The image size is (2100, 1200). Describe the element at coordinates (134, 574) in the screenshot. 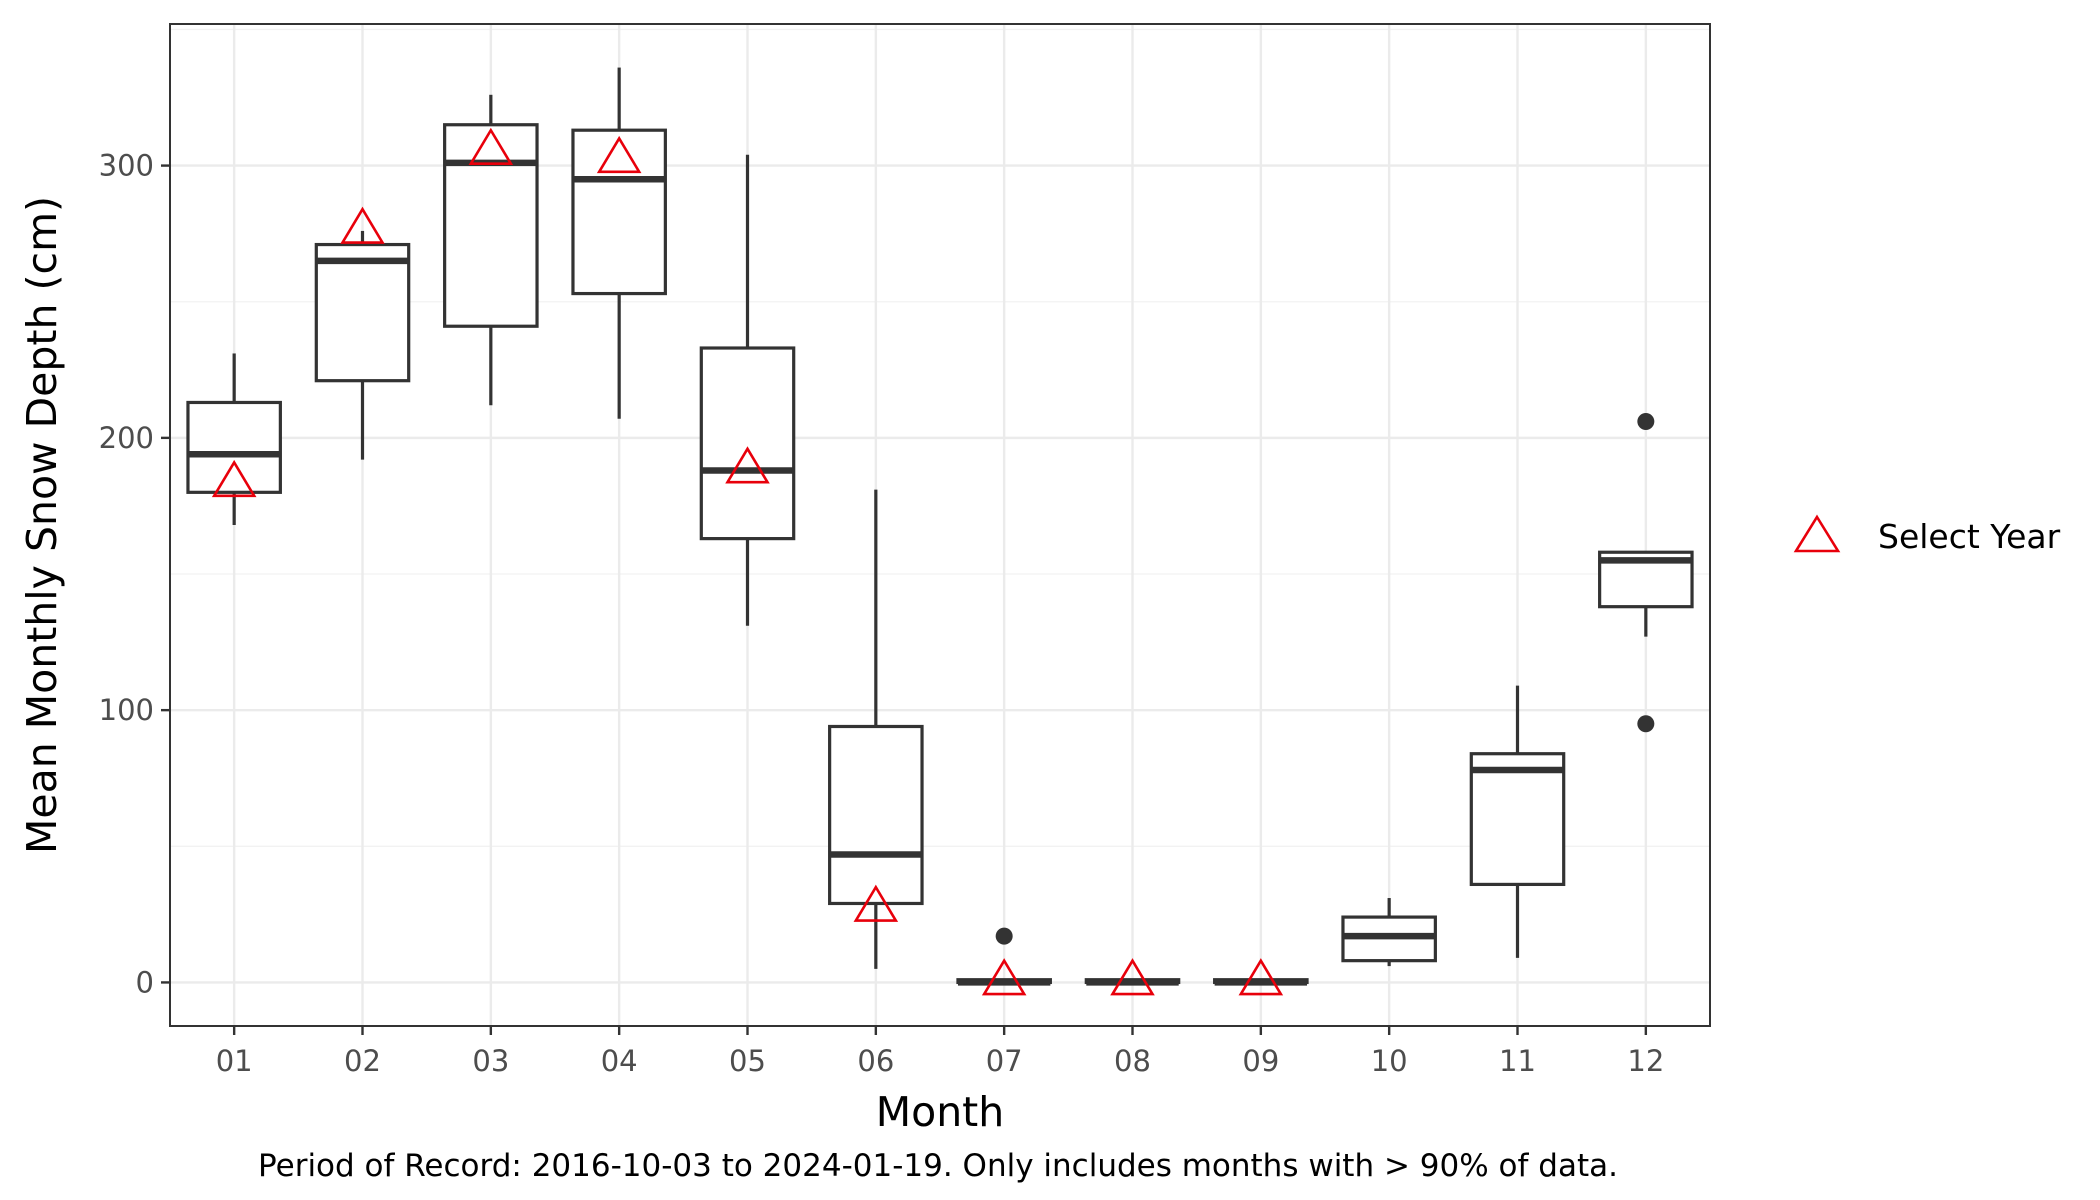

I see `y-axis: 0 100 200 300` at that location.